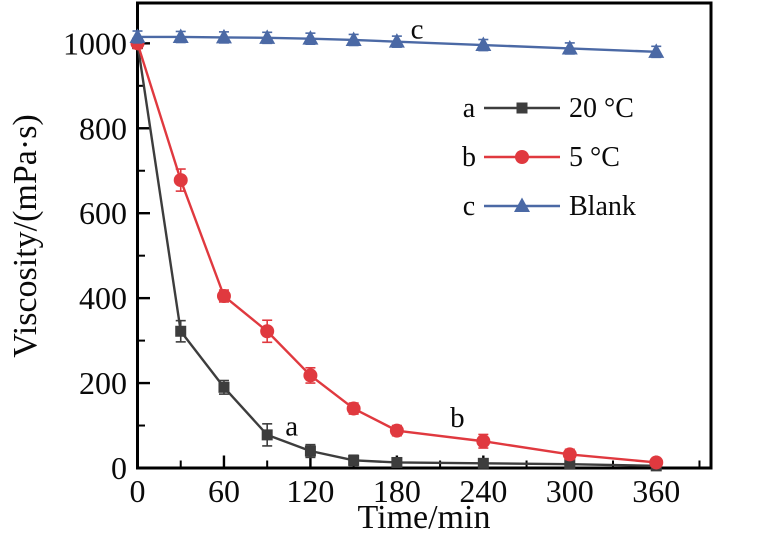 The height and width of the screenshot is (534, 782). Describe the element at coordinates (424, 516) in the screenshot. I see `x-axis-label: Time/min` at that location.